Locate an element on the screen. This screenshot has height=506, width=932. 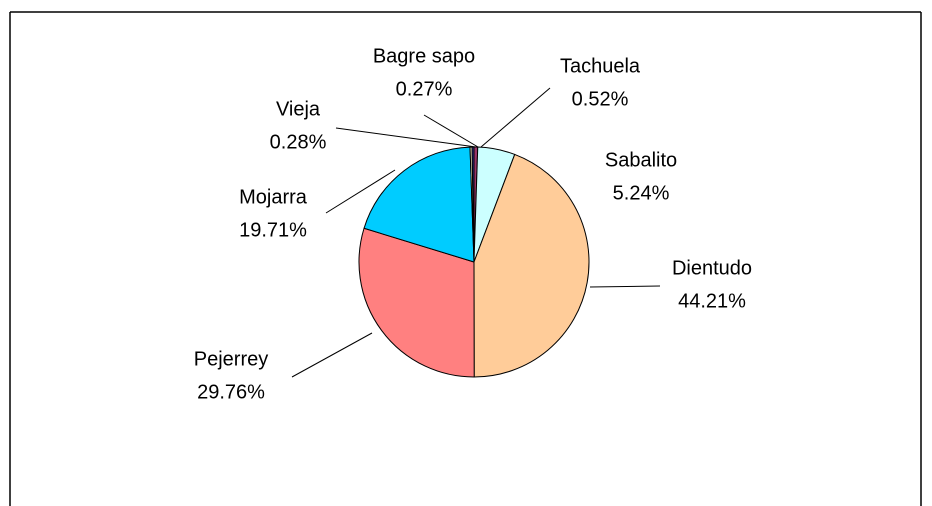
category-label: Vieja is located at coordinates (298, 109).